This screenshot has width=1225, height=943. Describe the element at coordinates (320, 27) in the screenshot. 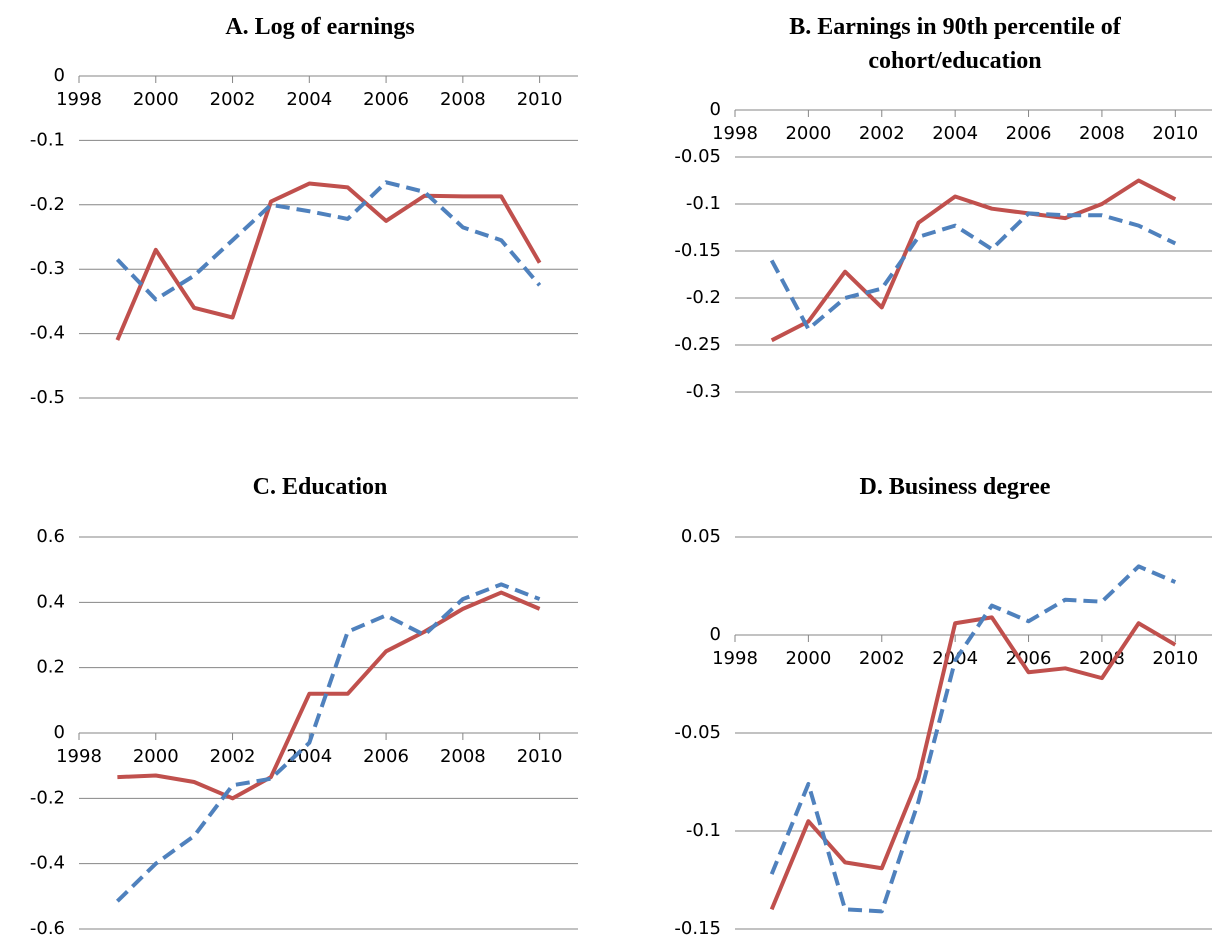

I see `chart-title: A. Log of earnings` at that location.